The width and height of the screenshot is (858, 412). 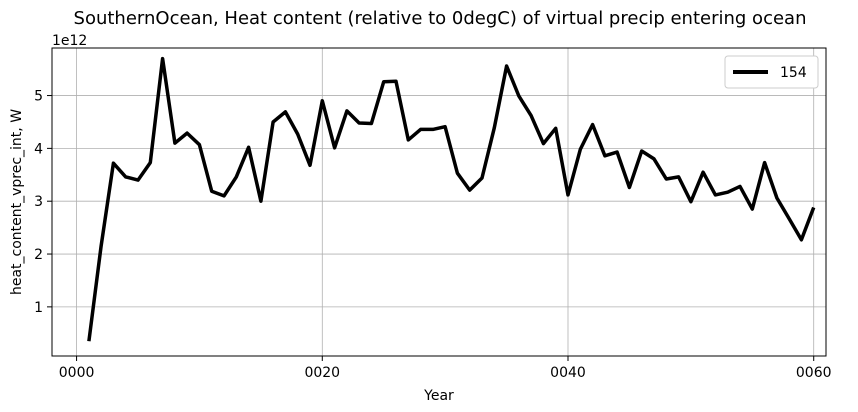 I want to click on x-tick-label: 0020, so click(x=322, y=373).